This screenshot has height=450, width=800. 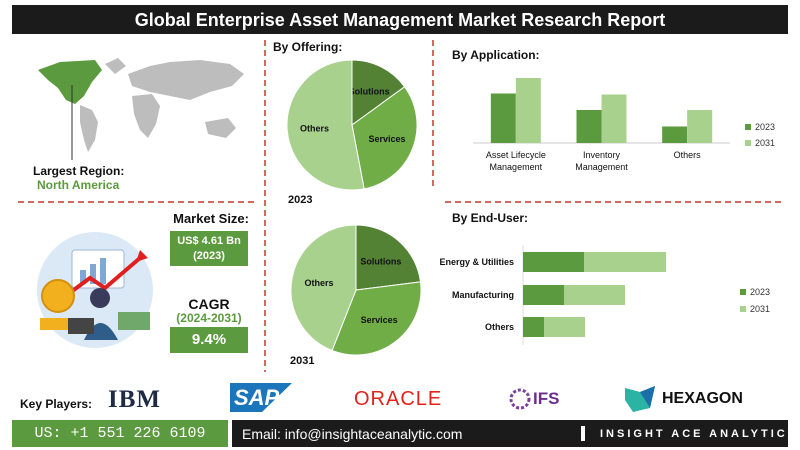 What do you see at coordinates (79, 171) in the screenshot?
I see `region-label: Largest Region:` at bounding box center [79, 171].